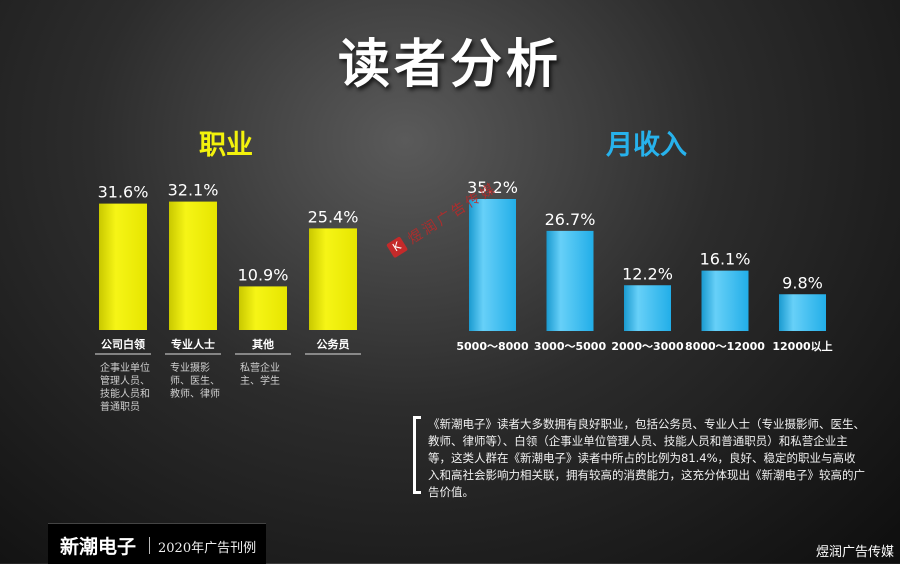 The height and width of the screenshot is (564, 900). I want to click on occupation-category-label-3: 公务员, so click(333, 344).